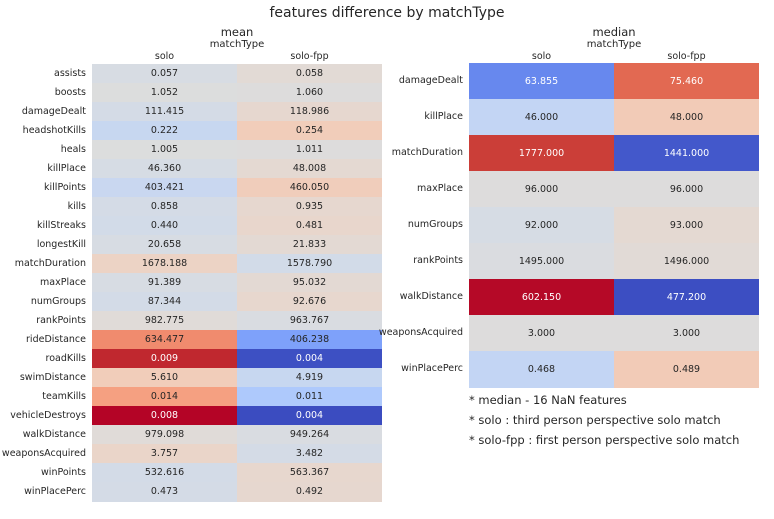  Describe the element at coordinates (164, 302) in the screenshot. I see `mean-cell: 87.344` at that location.